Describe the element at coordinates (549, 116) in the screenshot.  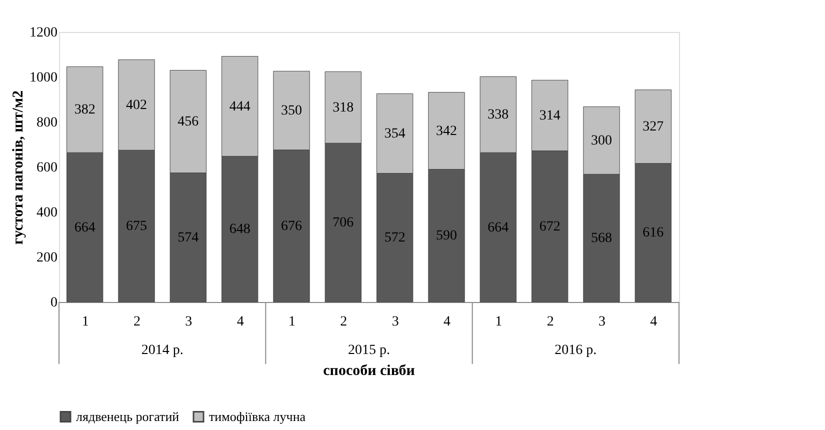
I see `data-label: 314` at that location.